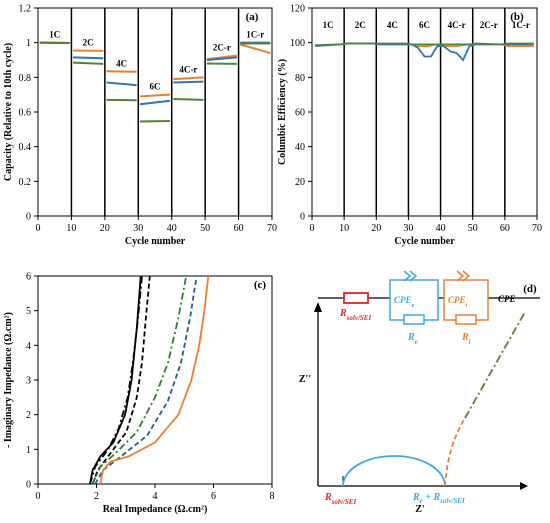 Image resolution: width=550 pixels, height=523 pixels. What do you see at coordinates (424, 45) in the screenshot?
I see `series-green-line` at bounding box center [424, 45].